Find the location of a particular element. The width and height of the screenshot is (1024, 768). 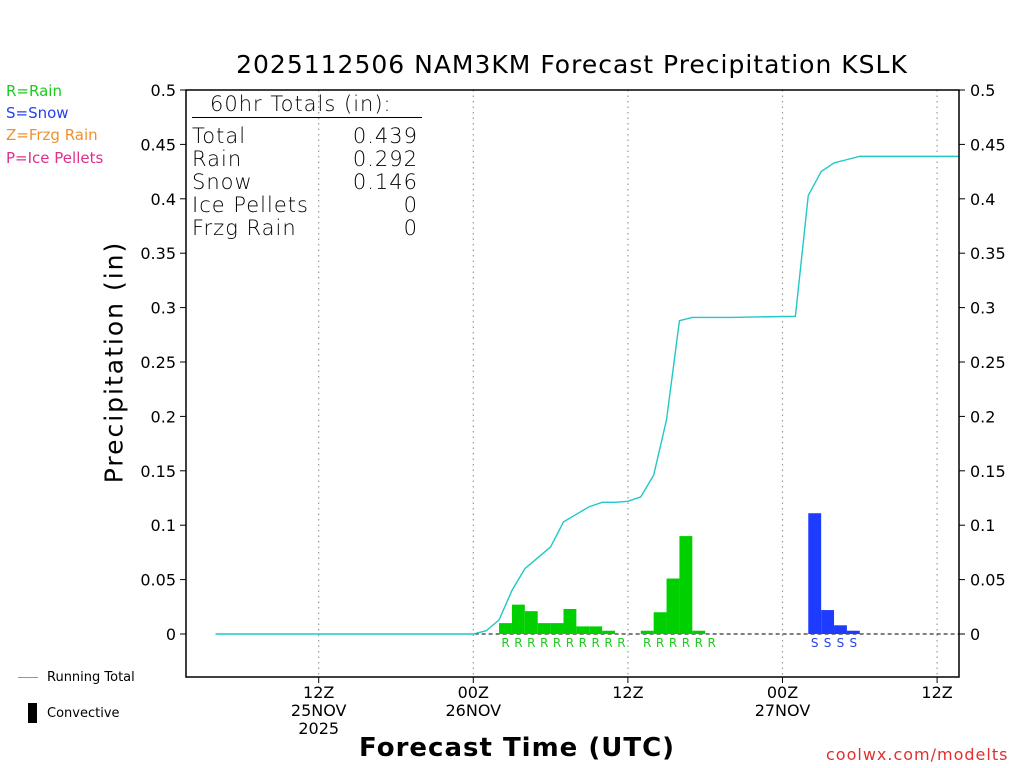

y-tick-label-left: 0.1 is located at coordinates (163, 525).